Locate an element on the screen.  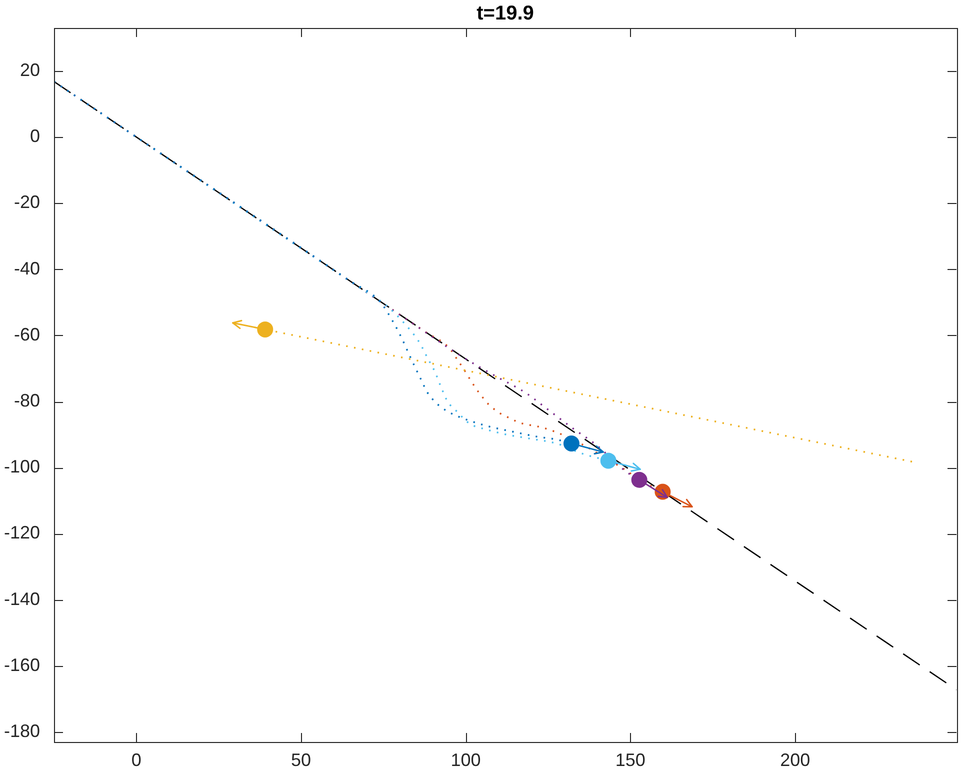
chart-title: t=19.9 is located at coordinates (505, 13).